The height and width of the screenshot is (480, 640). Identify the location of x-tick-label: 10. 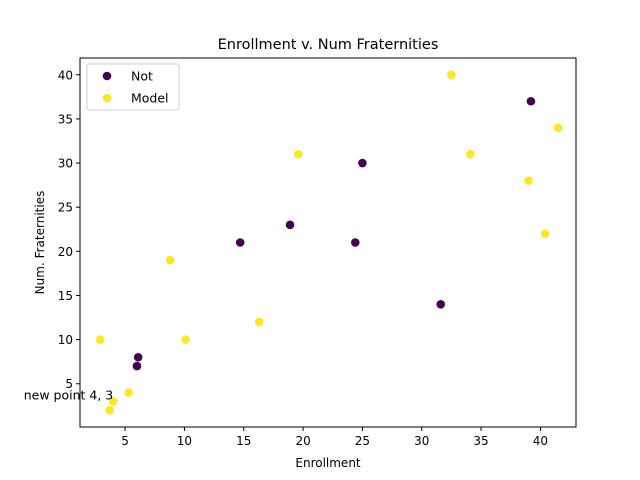
(184, 441).